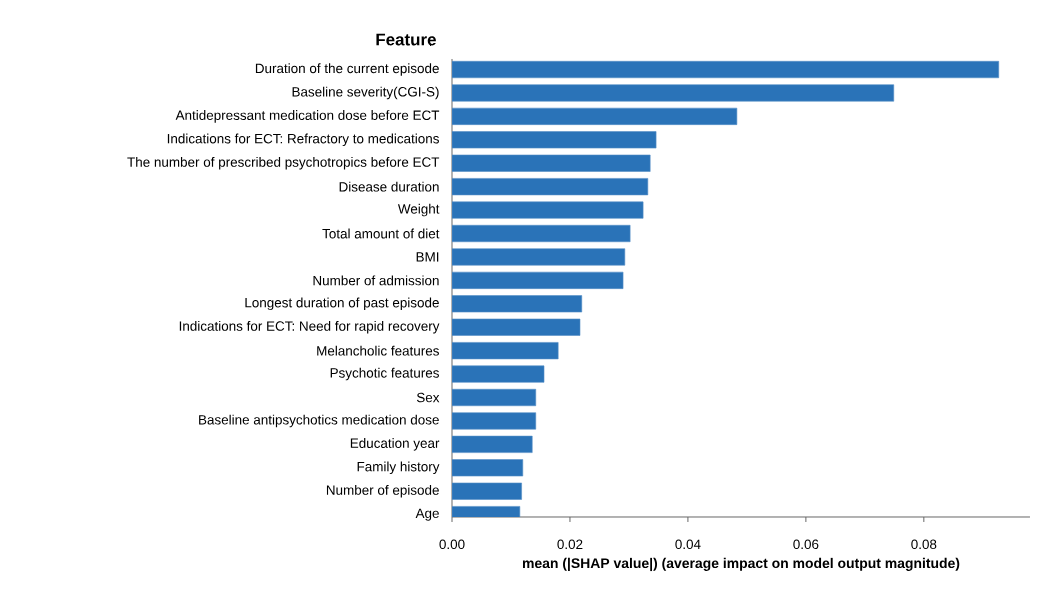 The width and height of the screenshot is (1050, 592). What do you see at coordinates (395, 444) in the screenshot?
I see `y-tick-label: Education year` at bounding box center [395, 444].